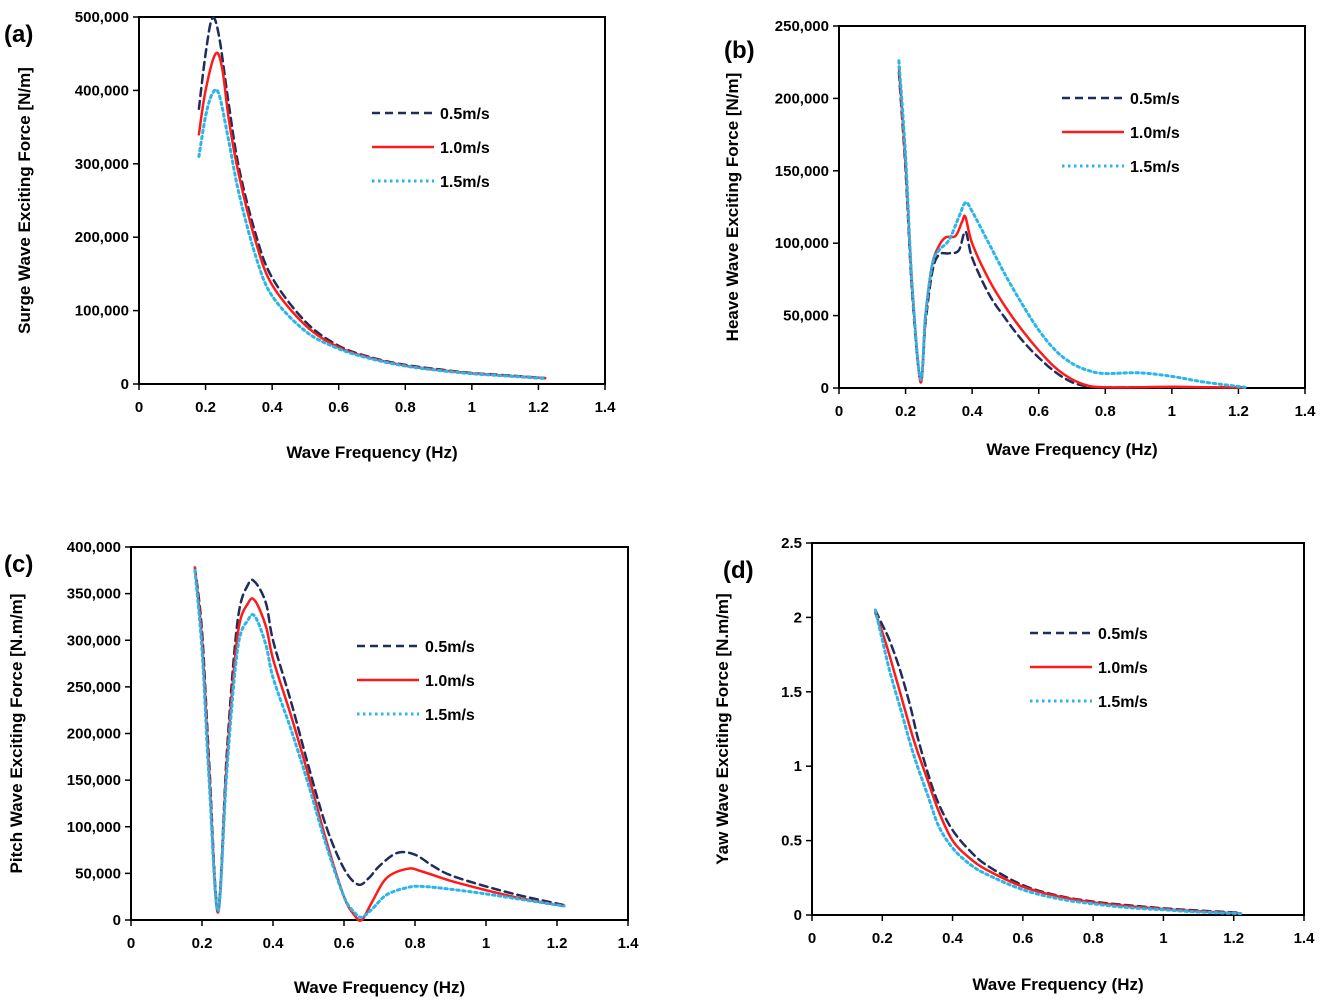 The image size is (1329, 1001). Describe the element at coordinates (739, 50) in the screenshot. I see `panel-label: (b)` at that location.